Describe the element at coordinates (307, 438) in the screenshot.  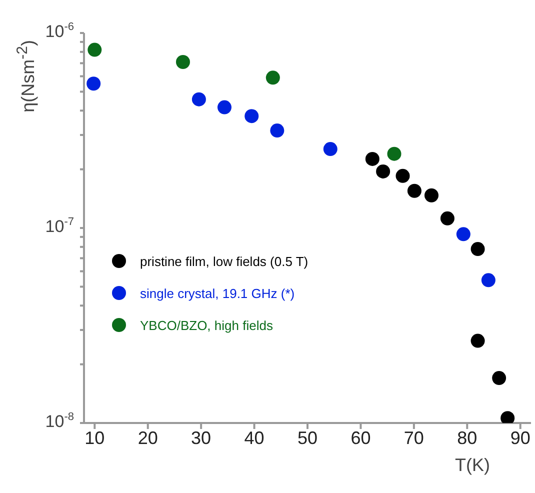
I see `x-tick-label: 50` at that location.